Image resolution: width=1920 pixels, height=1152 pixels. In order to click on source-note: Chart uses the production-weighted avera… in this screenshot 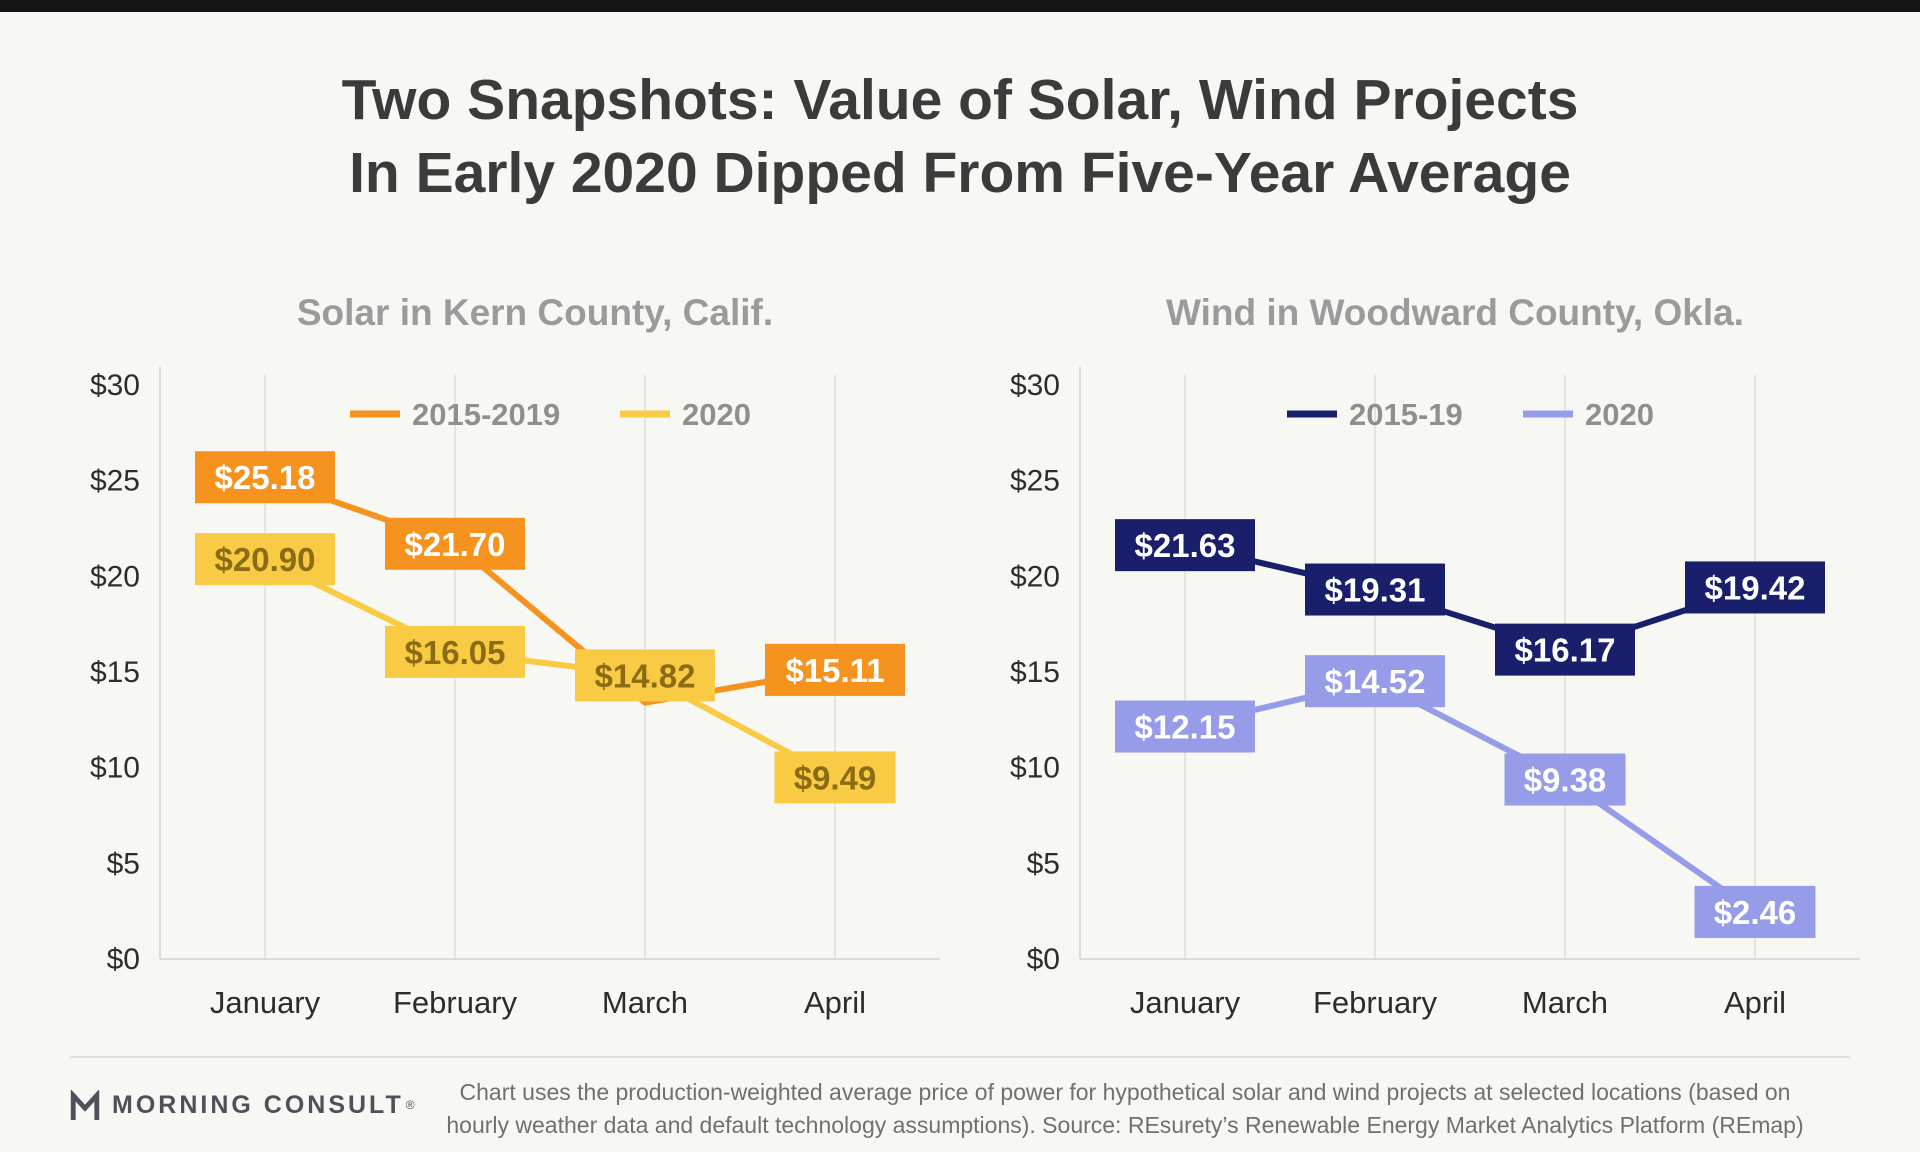, I will do `click(1125, 1109)`.